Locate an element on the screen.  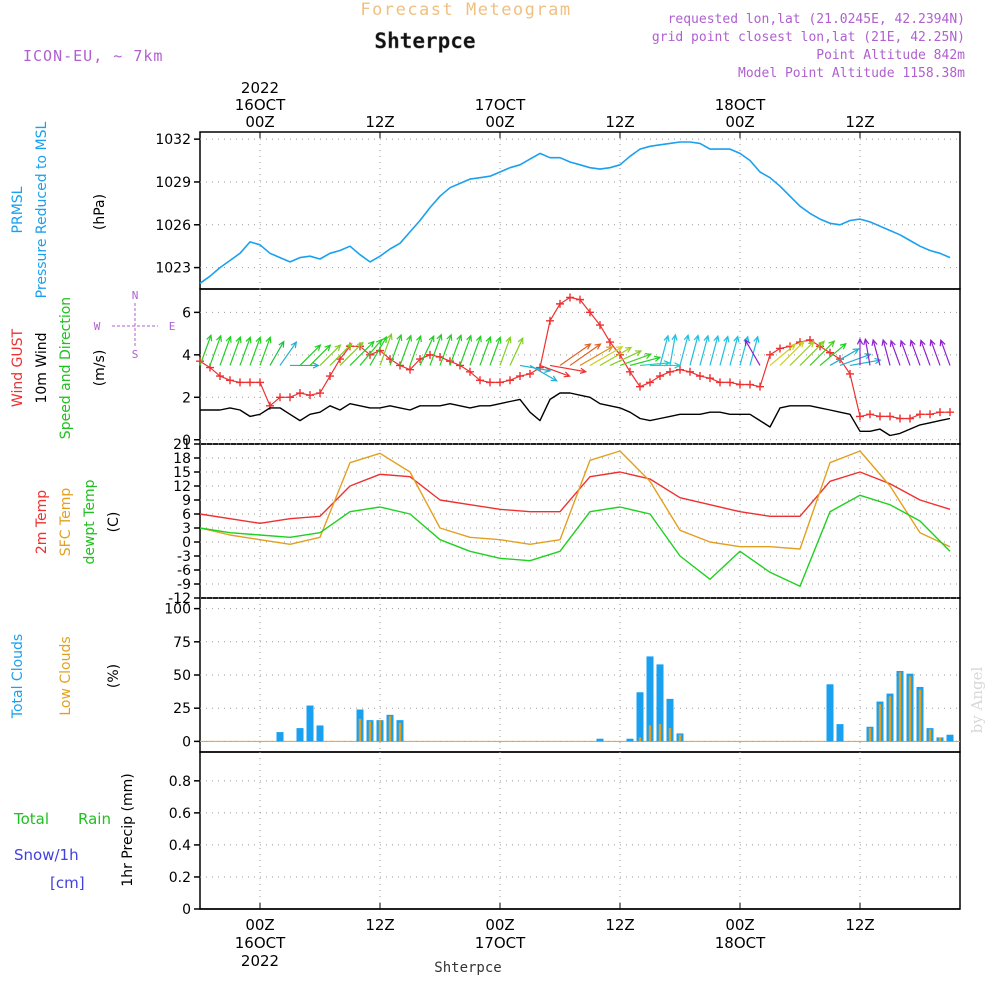
low-clouds-label: Low Clouds is located at coordinates (66, 675).